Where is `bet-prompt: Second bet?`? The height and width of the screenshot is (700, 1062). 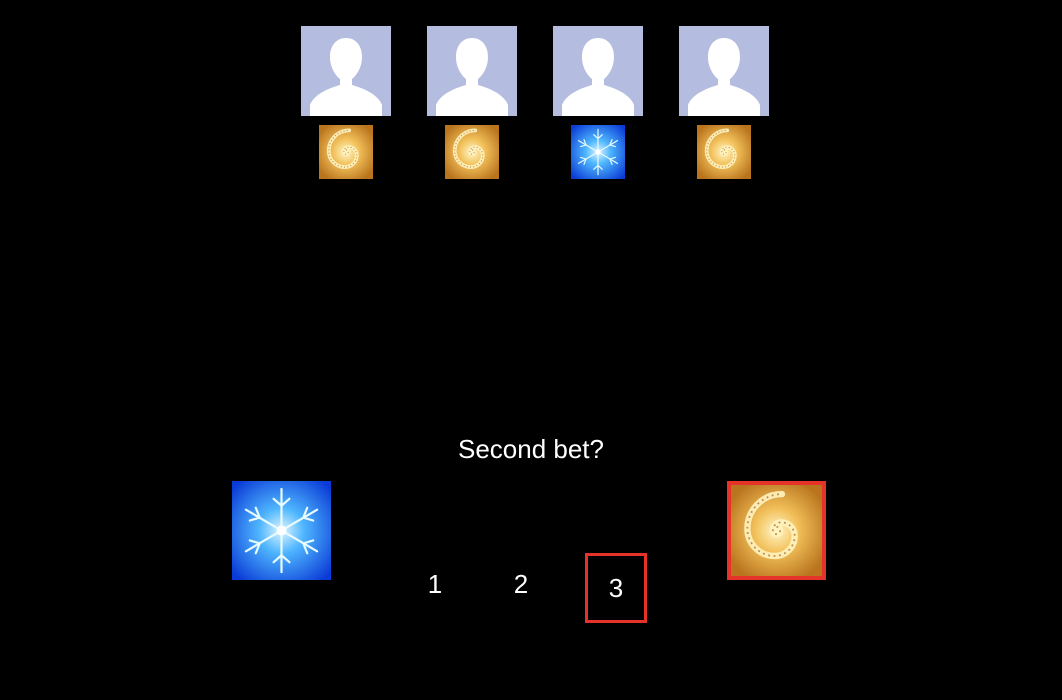 bet-prompt: Second bet? is located at coordinates (530, 449).